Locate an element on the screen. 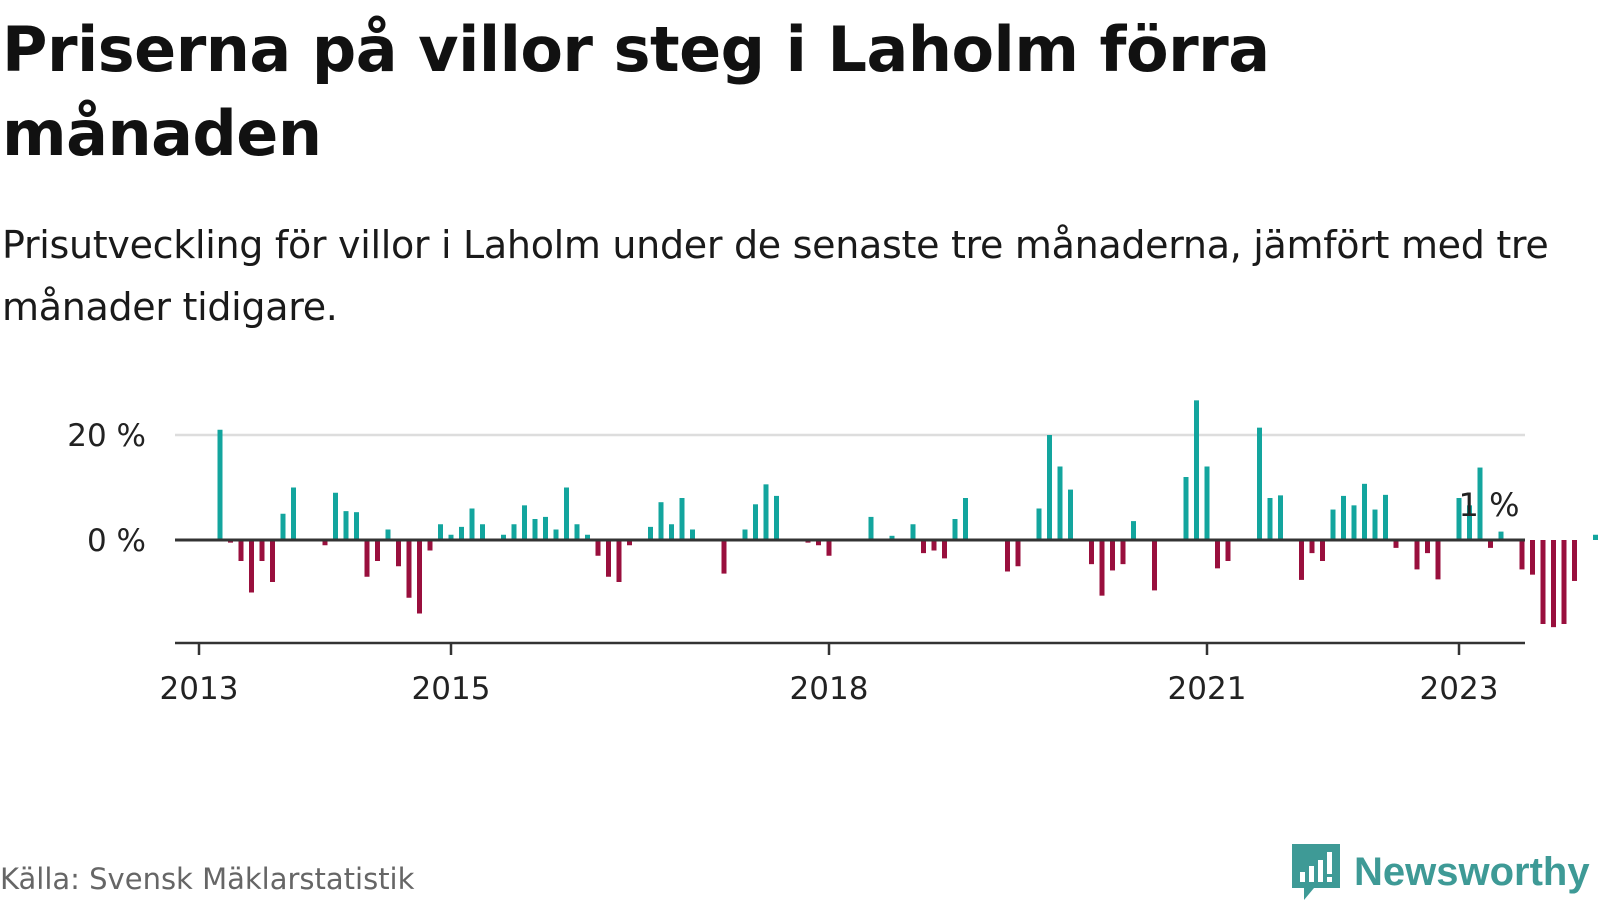 The height and width of the screenshot is (902, 1600). newsworthy-logo: Newsworthy is located at coordinates (1440, 872).